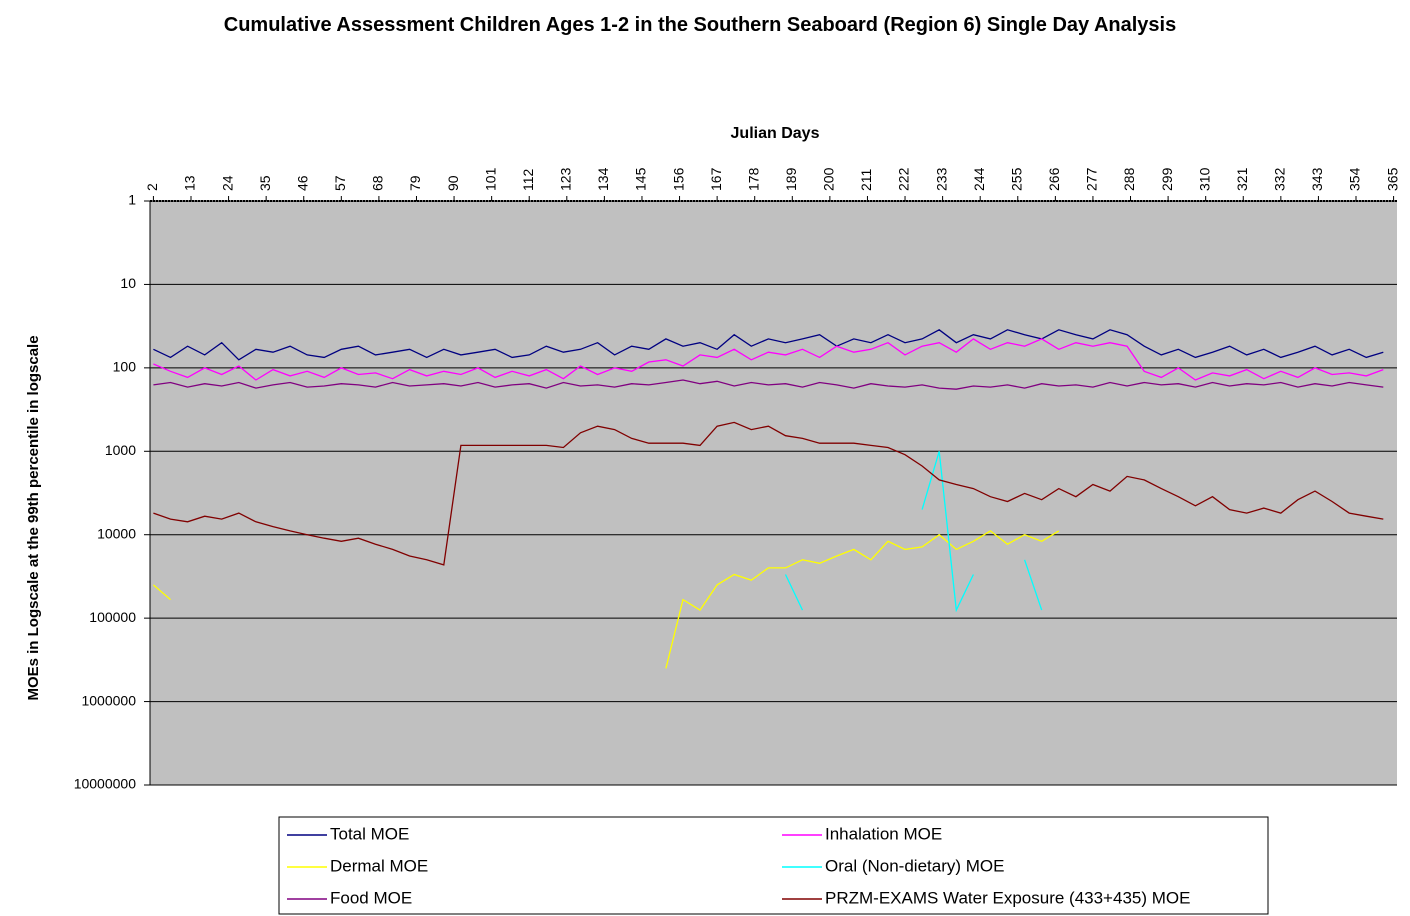 This screenshot has width=1410, height=916. Describe the element at coordinates (914, 865) in the screenshot. I see `legend-label: Oral (Non-dietary) MOE` at that location.